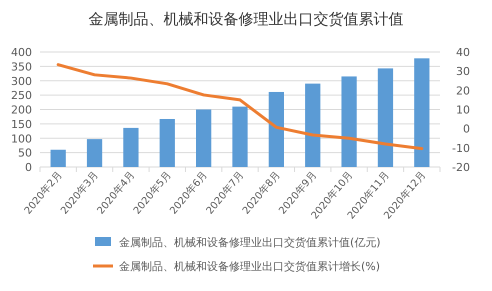 The width and height of the screenshot is (492, 291). I want to click on y-tick-label: 150, so click(21, 124).